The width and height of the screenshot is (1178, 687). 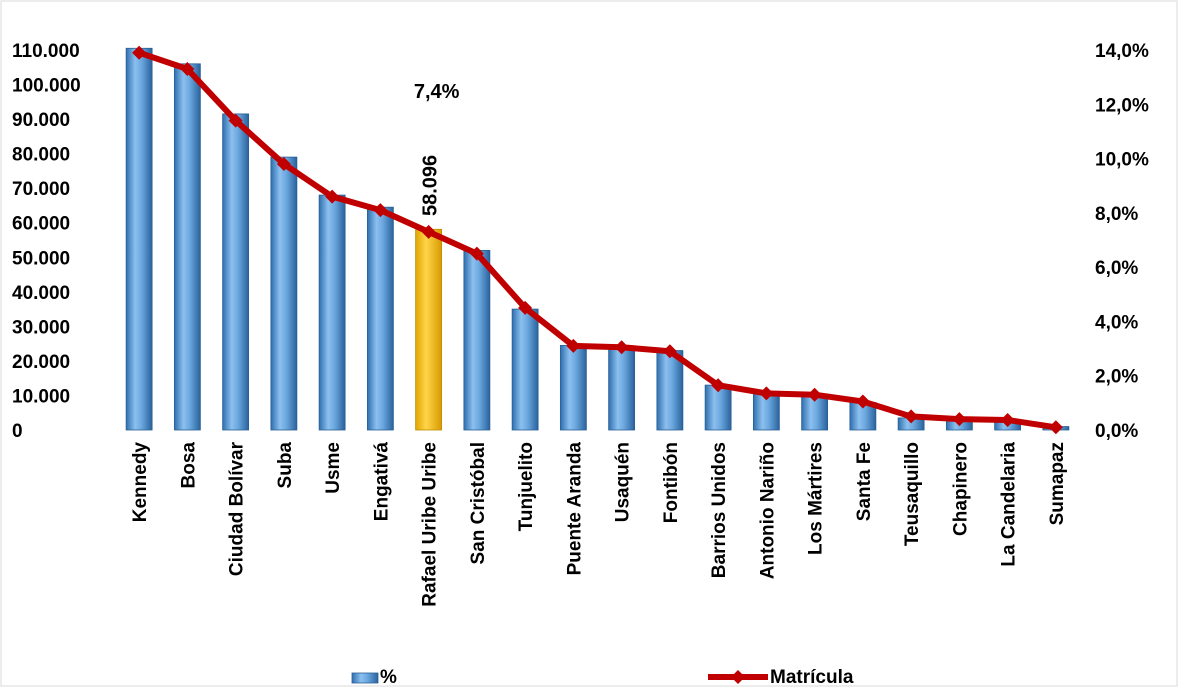 What do you see at coordinates (1116, 268) in the screenshot?
I see `right-tick-label: 6,0%` at bounding box center [1116, 268].